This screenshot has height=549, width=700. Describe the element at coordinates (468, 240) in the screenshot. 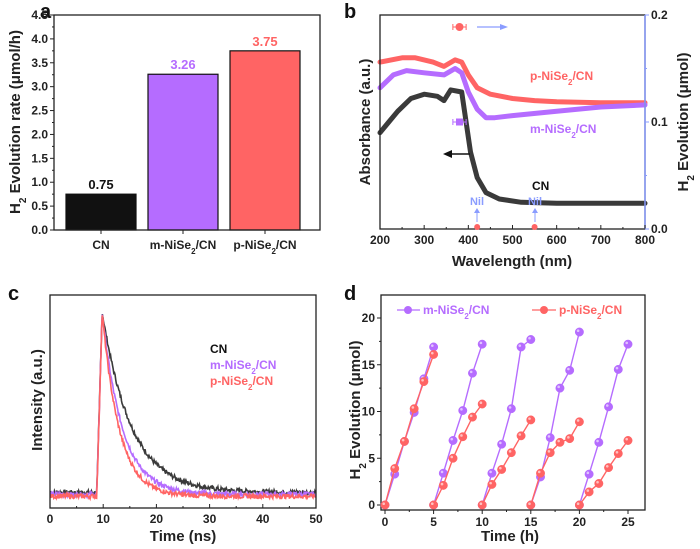

I see `x-tick-label: 400` at that location.